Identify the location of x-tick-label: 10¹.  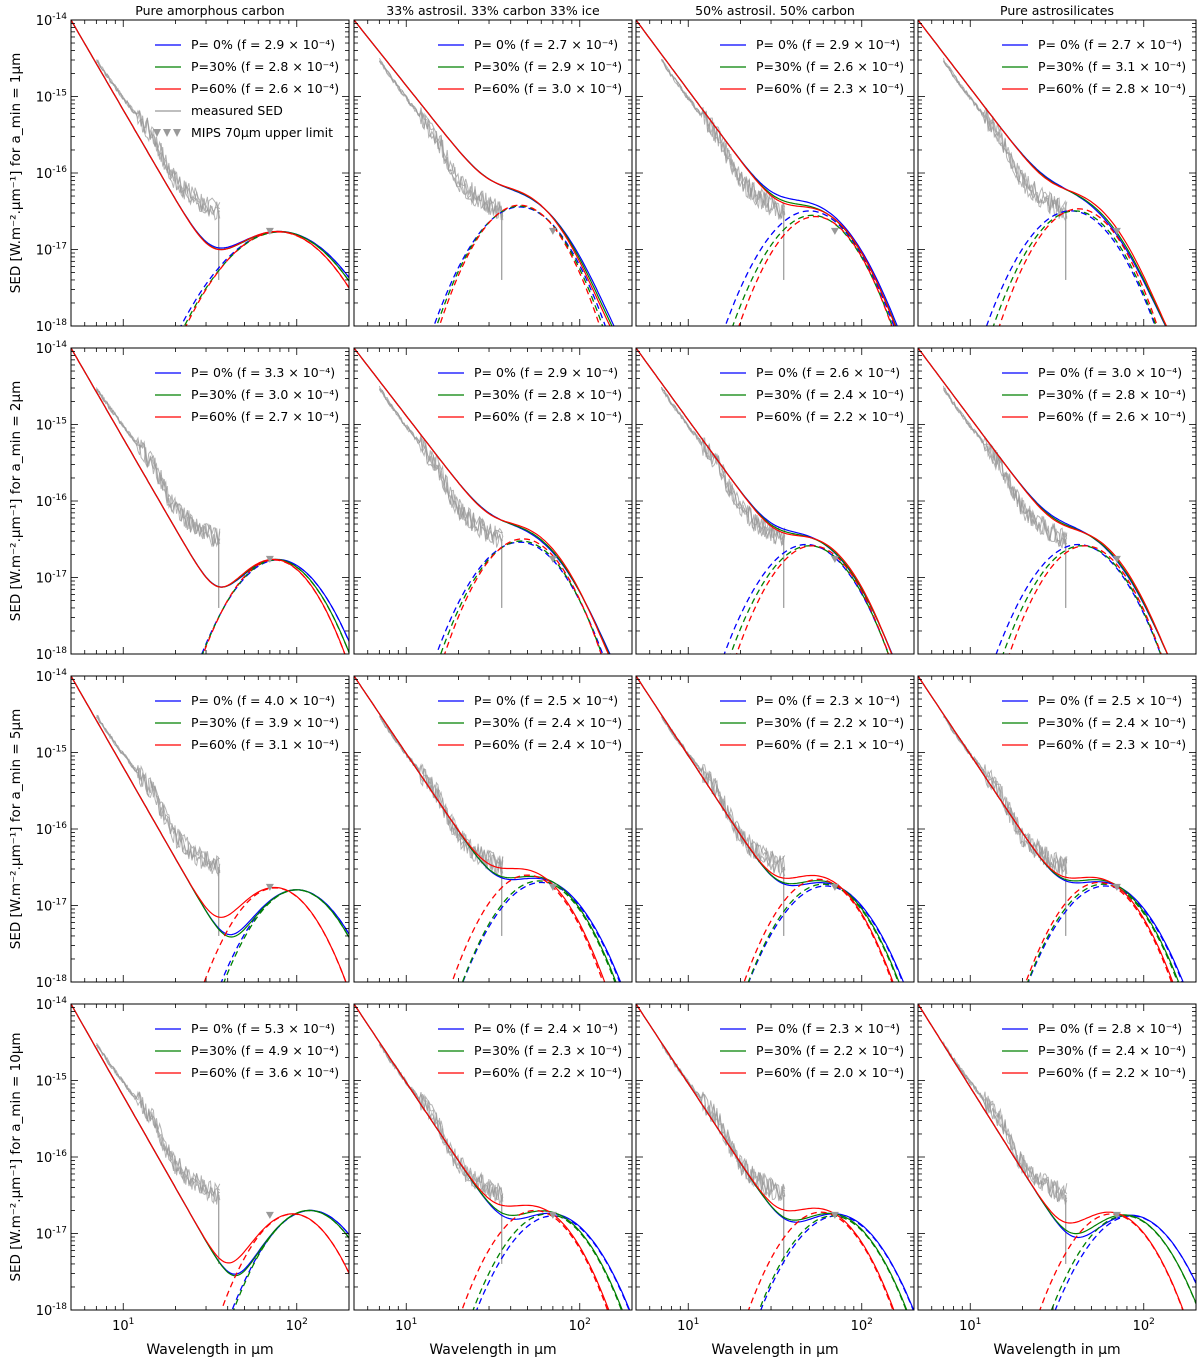
(406, 1325).